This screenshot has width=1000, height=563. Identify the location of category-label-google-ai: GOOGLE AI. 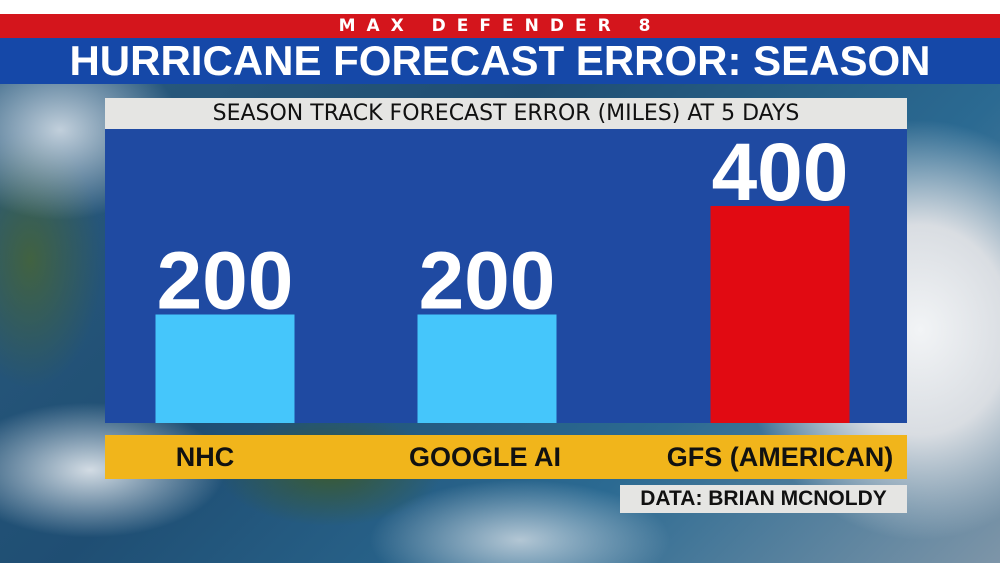
(484, 457).